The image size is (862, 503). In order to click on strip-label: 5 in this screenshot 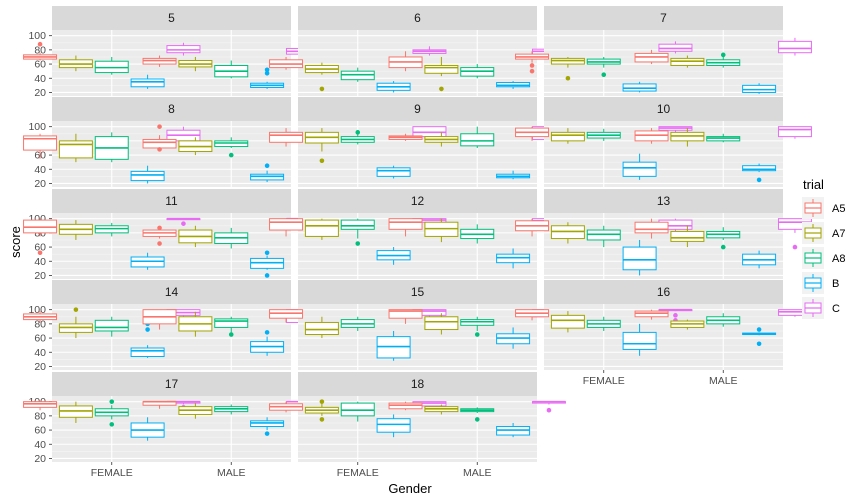, I will do `click(171, 18)`.